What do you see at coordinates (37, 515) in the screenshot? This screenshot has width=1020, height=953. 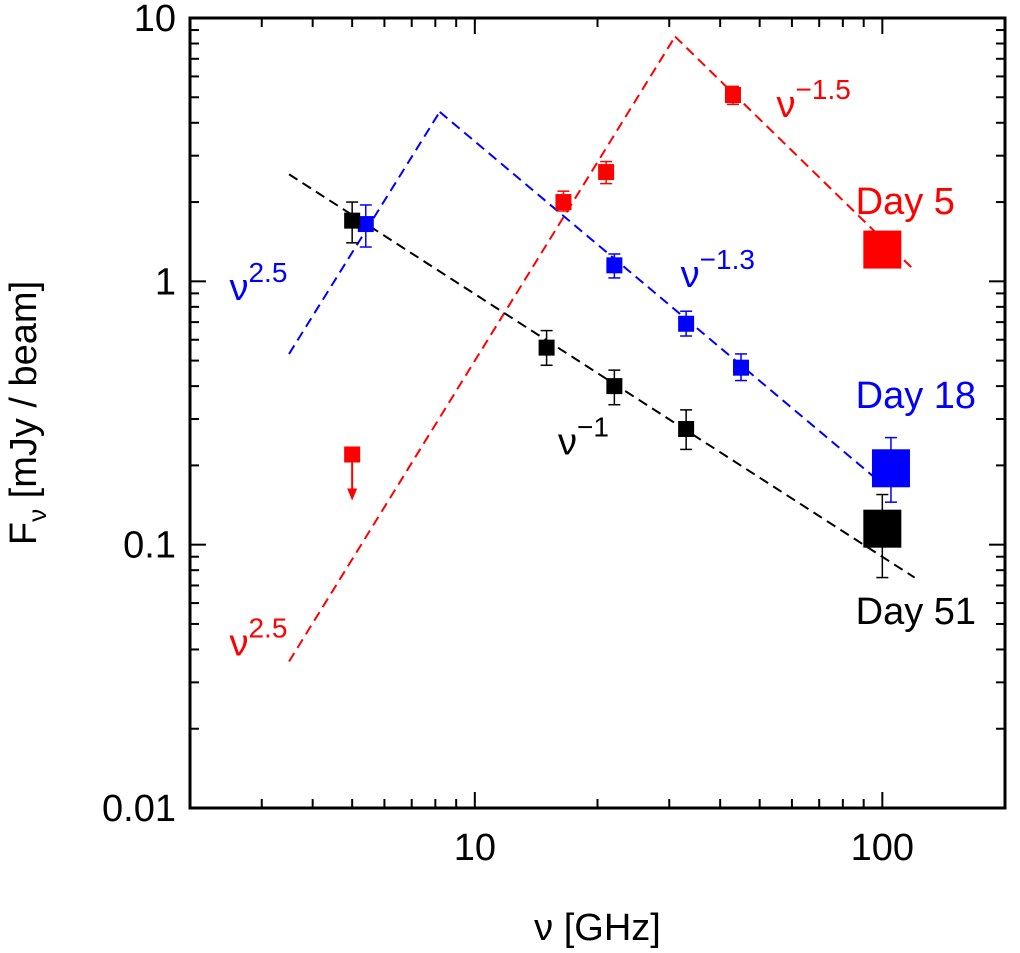 I see `y-axis-label-sub: ν` at bounding box center [37, 515].